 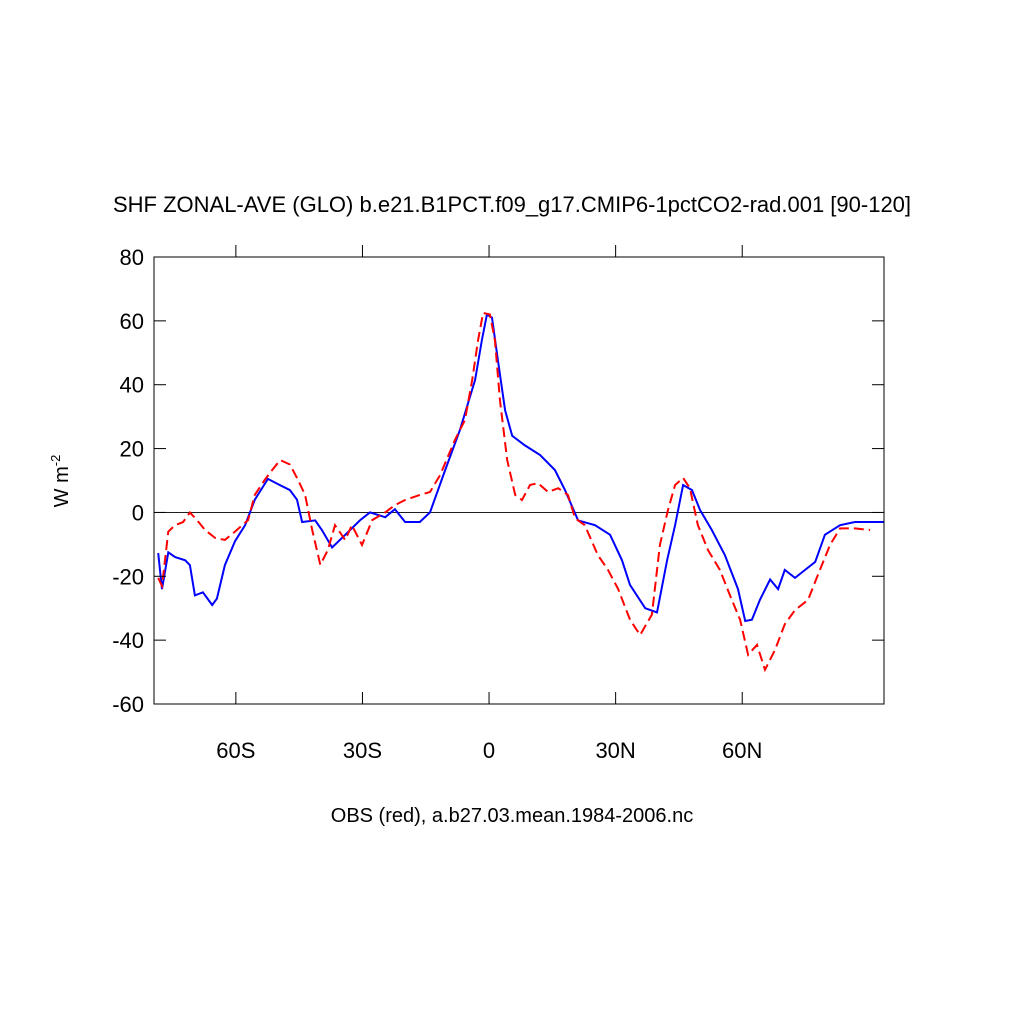 I want to click on y-axis-label: W m-2, so click(x=60, y=481).